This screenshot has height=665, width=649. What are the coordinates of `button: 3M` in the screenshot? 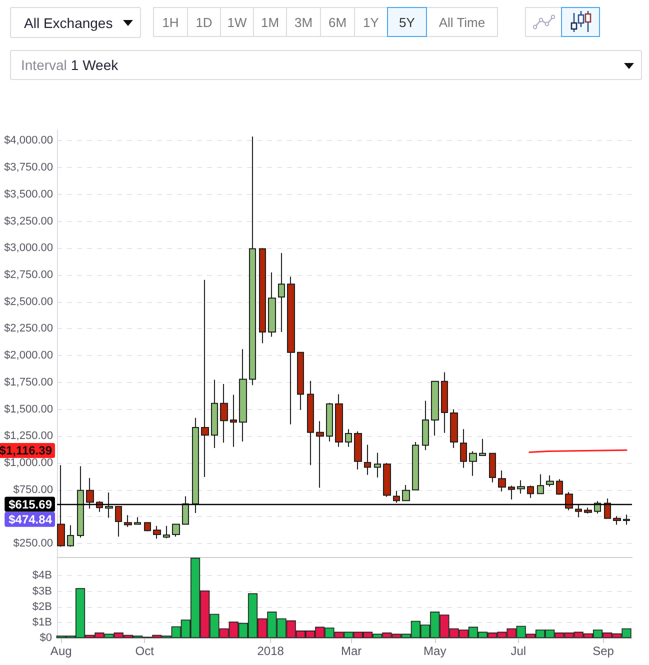 It's located at (303, 22).